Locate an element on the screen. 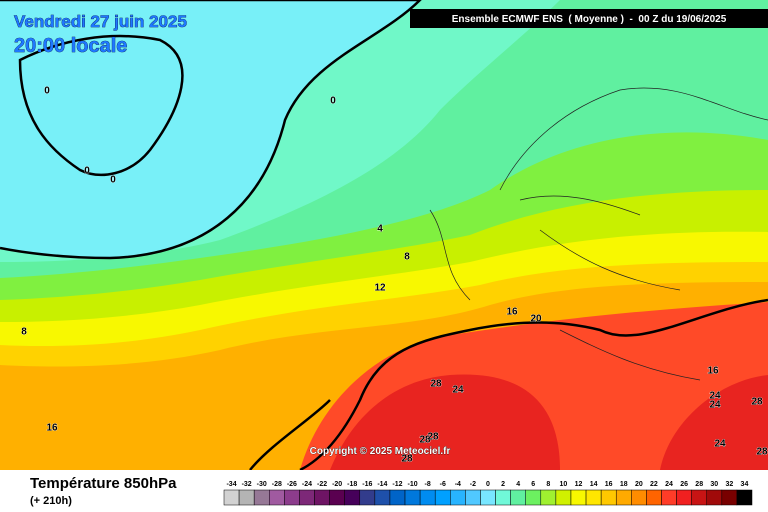 This screenshot has height=512, width=768. copyright: Copyright © 2025 Meteociel.fr is located at coordinates (380, 451).